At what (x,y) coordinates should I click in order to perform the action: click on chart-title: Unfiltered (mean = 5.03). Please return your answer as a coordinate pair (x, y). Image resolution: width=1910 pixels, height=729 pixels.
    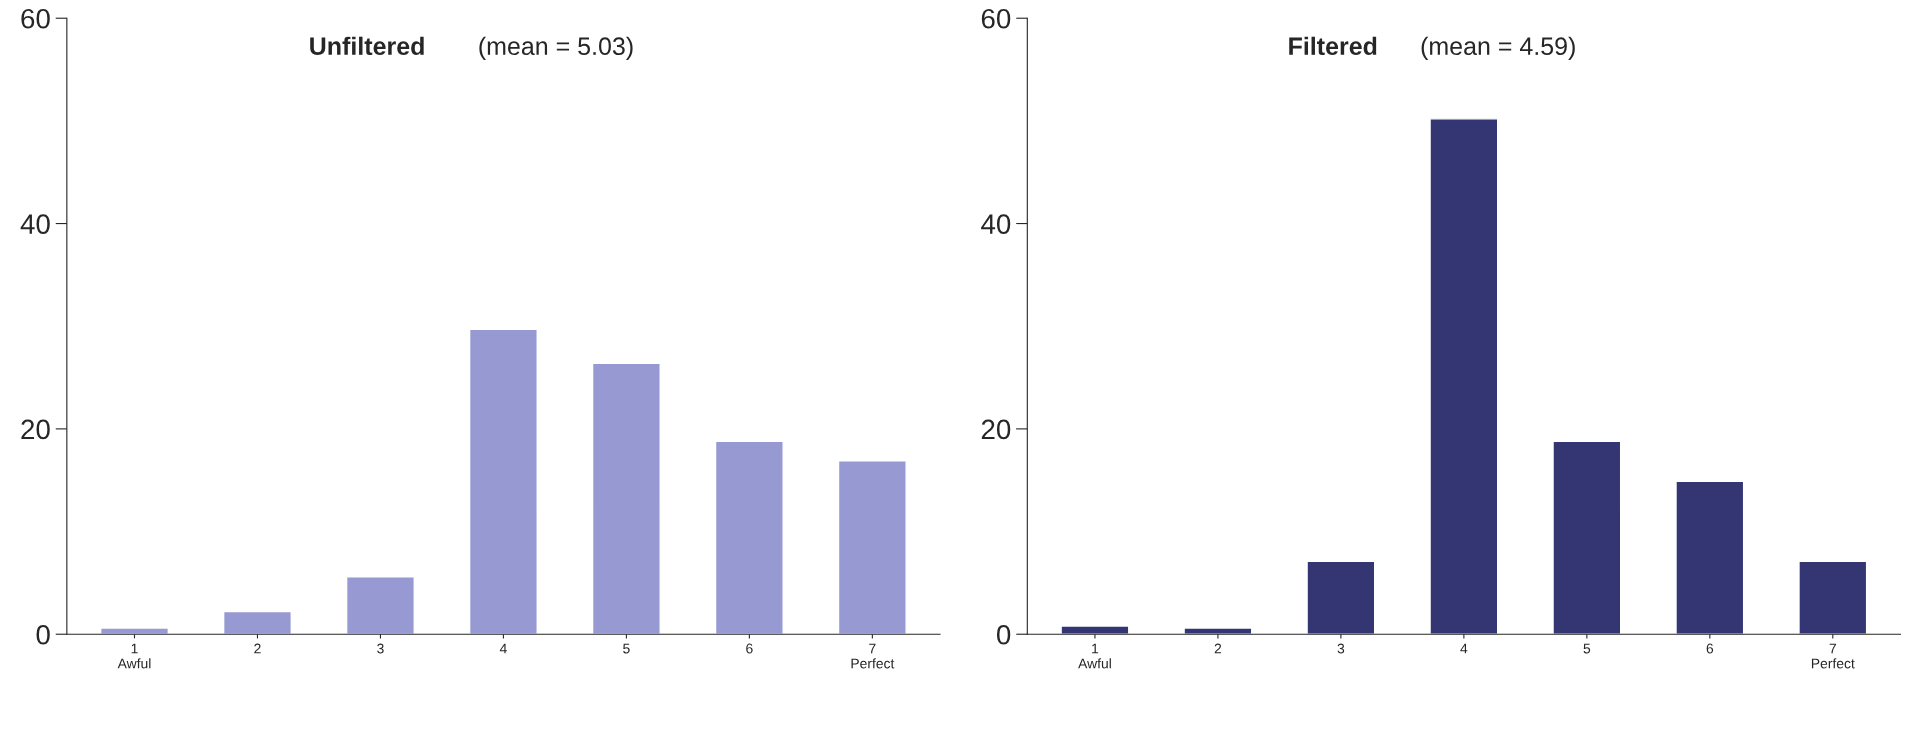
    Looking at the image, I should click on (471, 48).